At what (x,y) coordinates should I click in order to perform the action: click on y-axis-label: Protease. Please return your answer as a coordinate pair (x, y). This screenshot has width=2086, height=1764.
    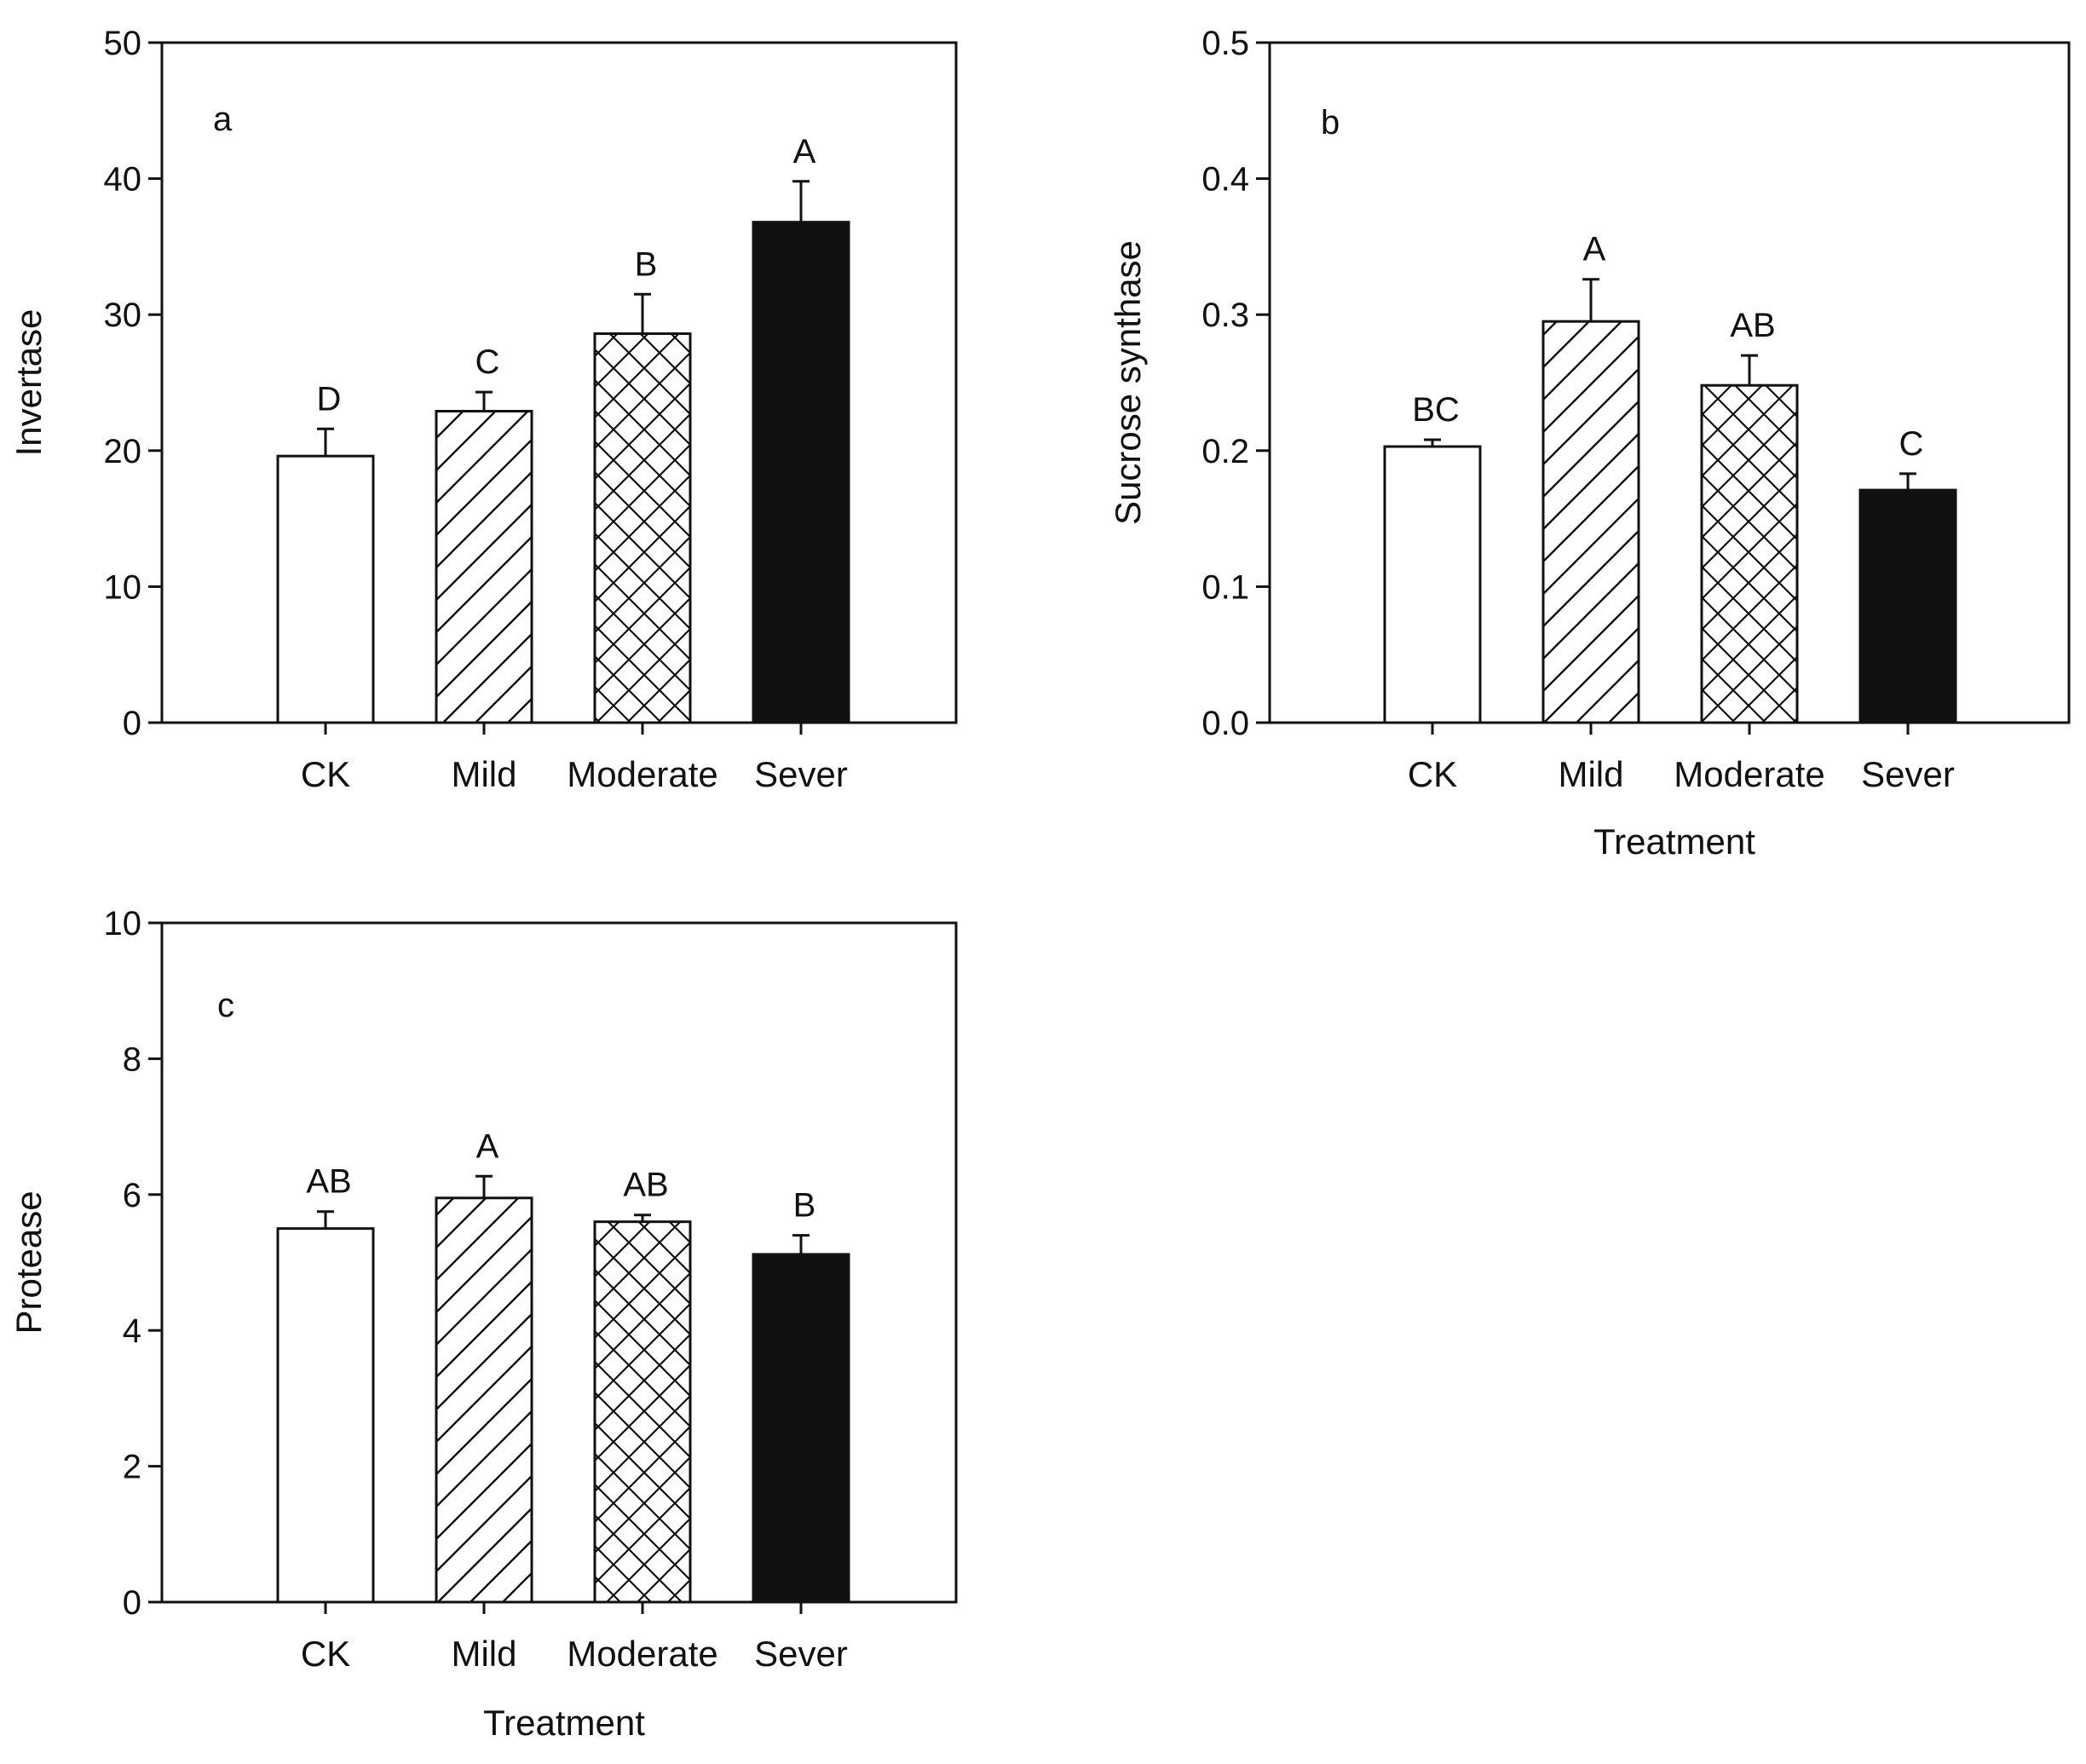
    Looking at the image, I should click on (29, 1262).